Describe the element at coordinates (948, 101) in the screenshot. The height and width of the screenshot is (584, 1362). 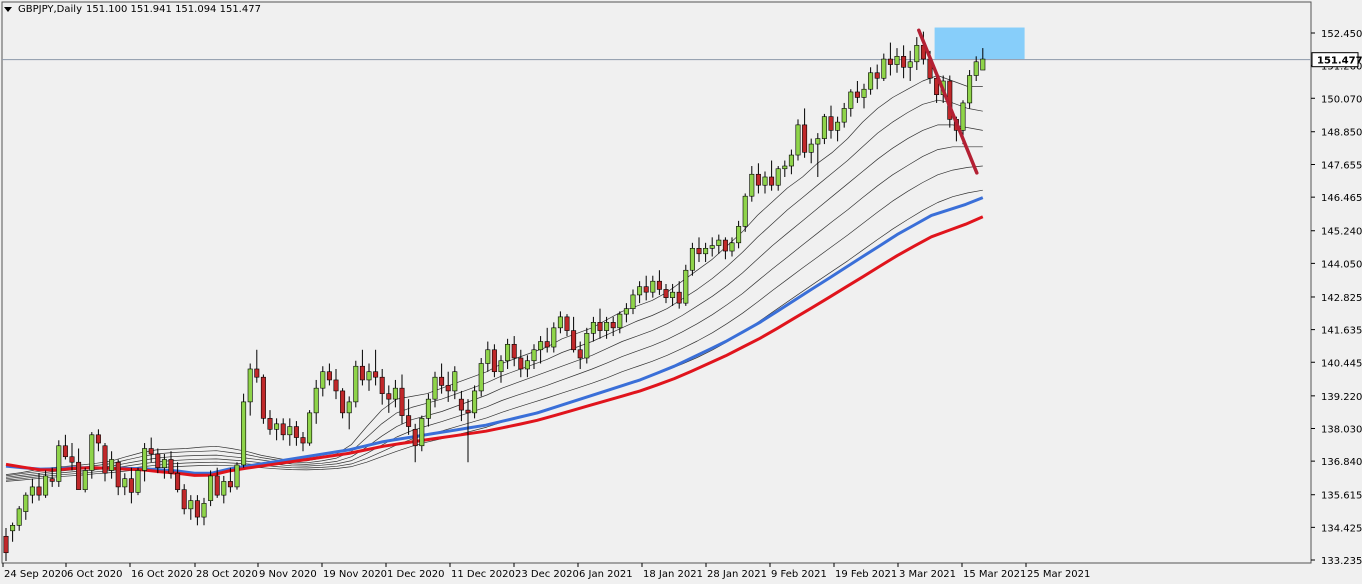
I see `trend-line` at that location.